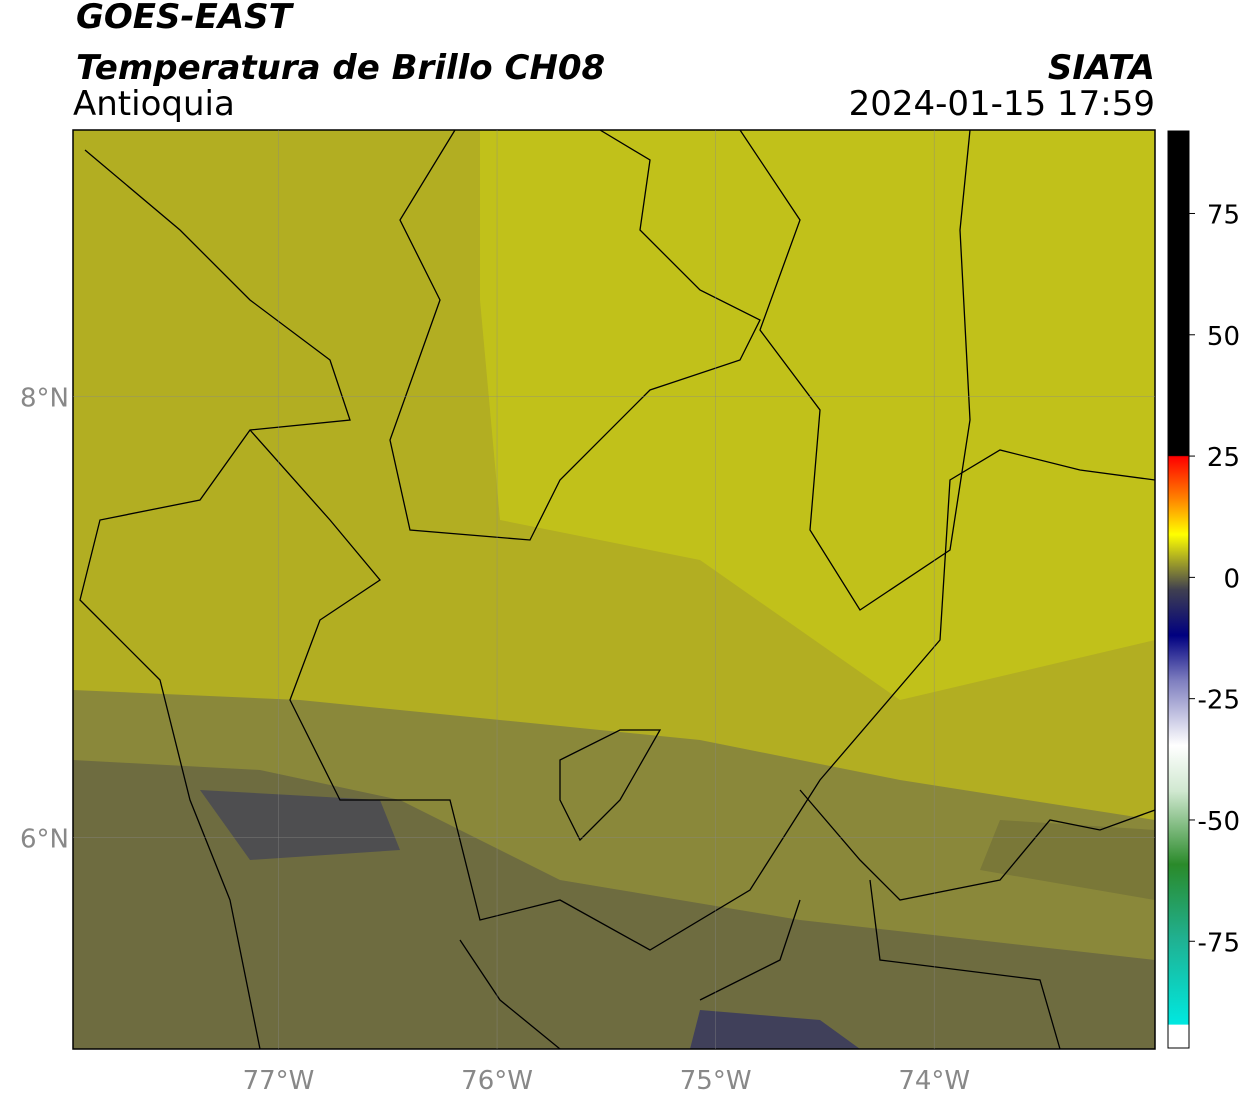  Describe the element at coordinates (1231, 579) in the screenshot. I see `colorbar-tick-label: 0` at that location.